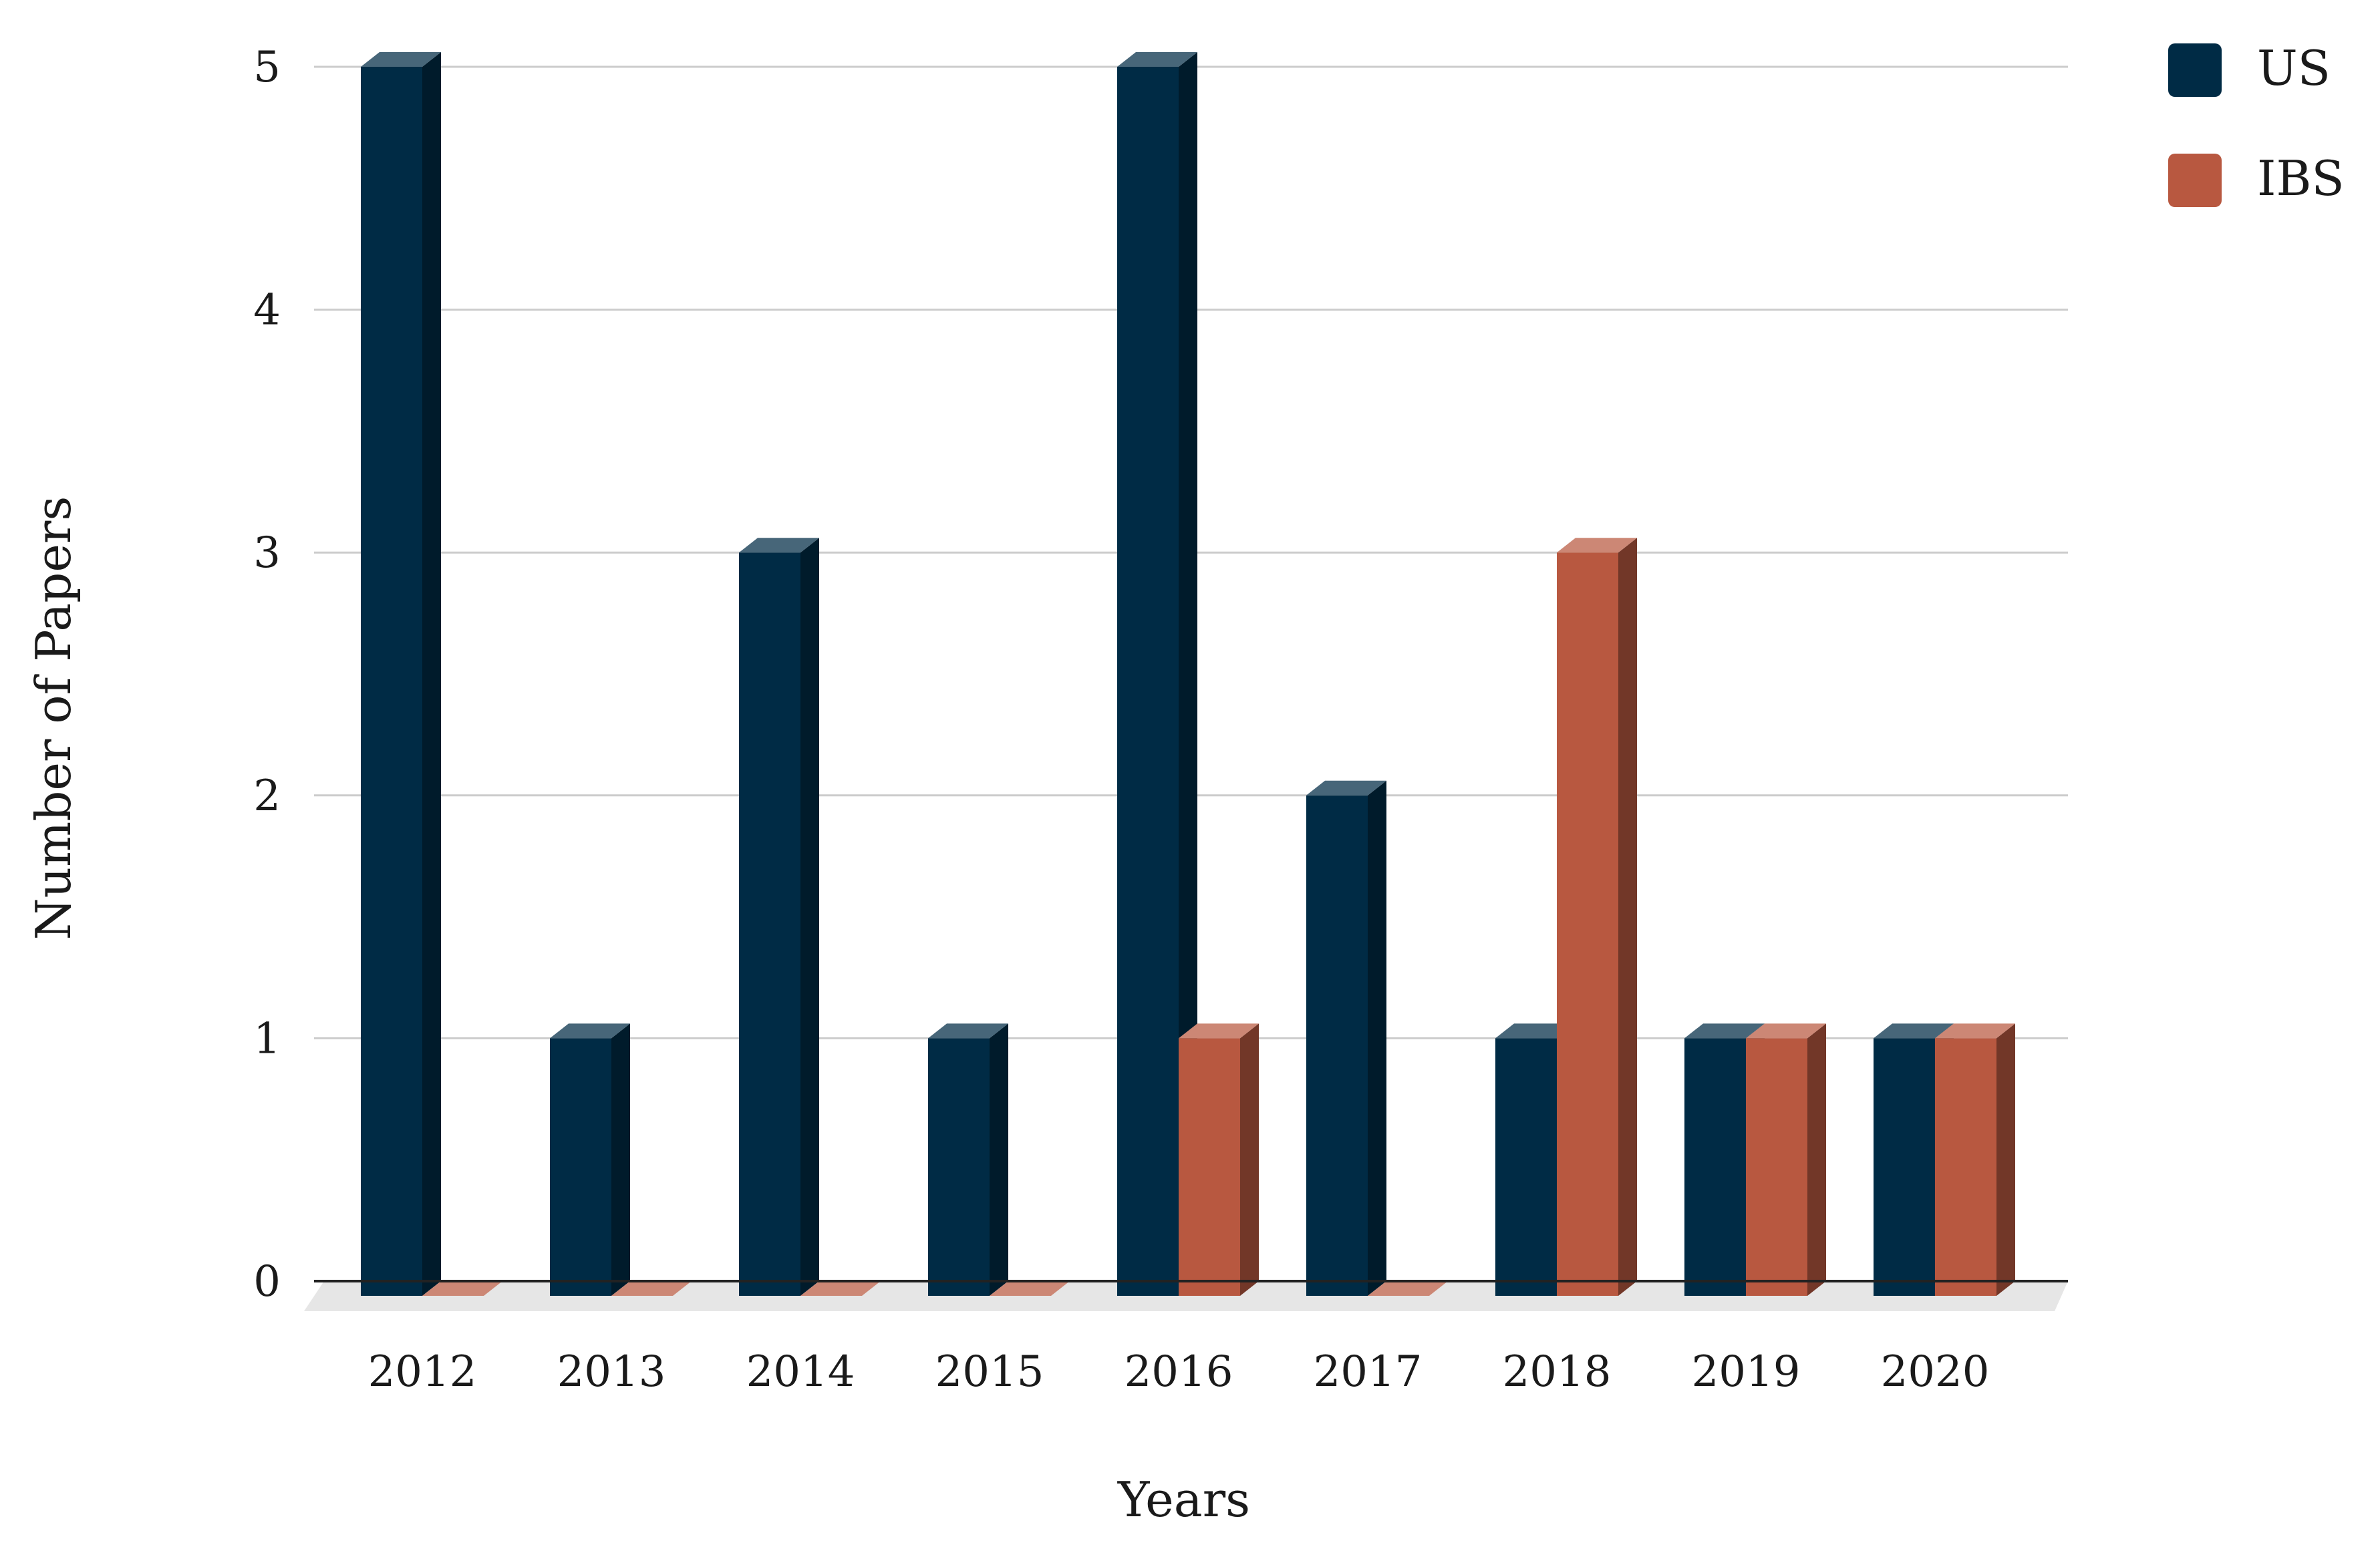 The width and height of the screenshot is (2380, 1559). I want to click on y-tick-label: 0, so click(267, 1282).